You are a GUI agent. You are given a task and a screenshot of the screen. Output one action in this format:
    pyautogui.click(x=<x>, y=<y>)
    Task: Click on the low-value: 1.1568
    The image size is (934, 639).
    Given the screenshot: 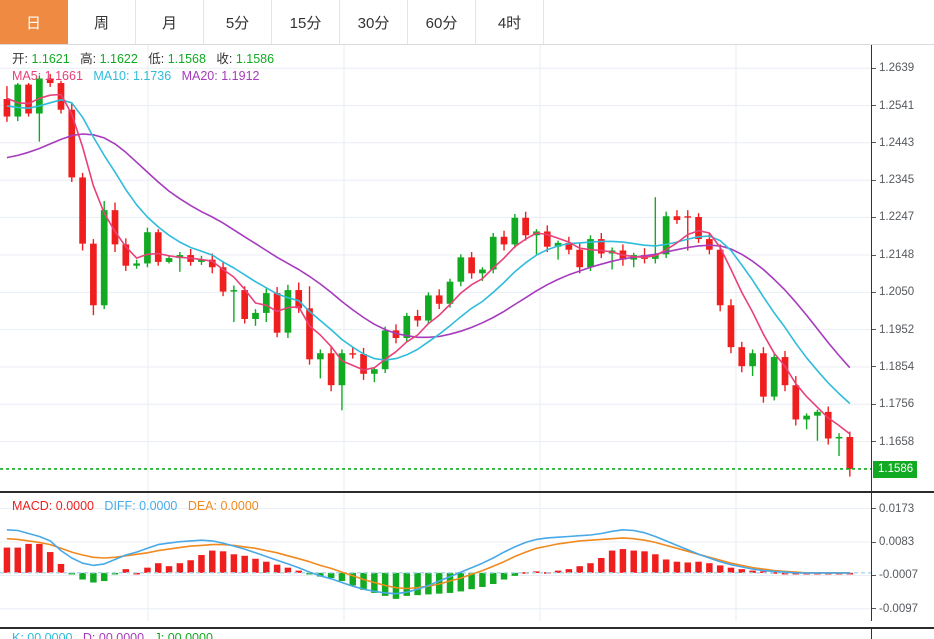 What is the action you would take?
    pyautogui.click(x=186, y=59)
    